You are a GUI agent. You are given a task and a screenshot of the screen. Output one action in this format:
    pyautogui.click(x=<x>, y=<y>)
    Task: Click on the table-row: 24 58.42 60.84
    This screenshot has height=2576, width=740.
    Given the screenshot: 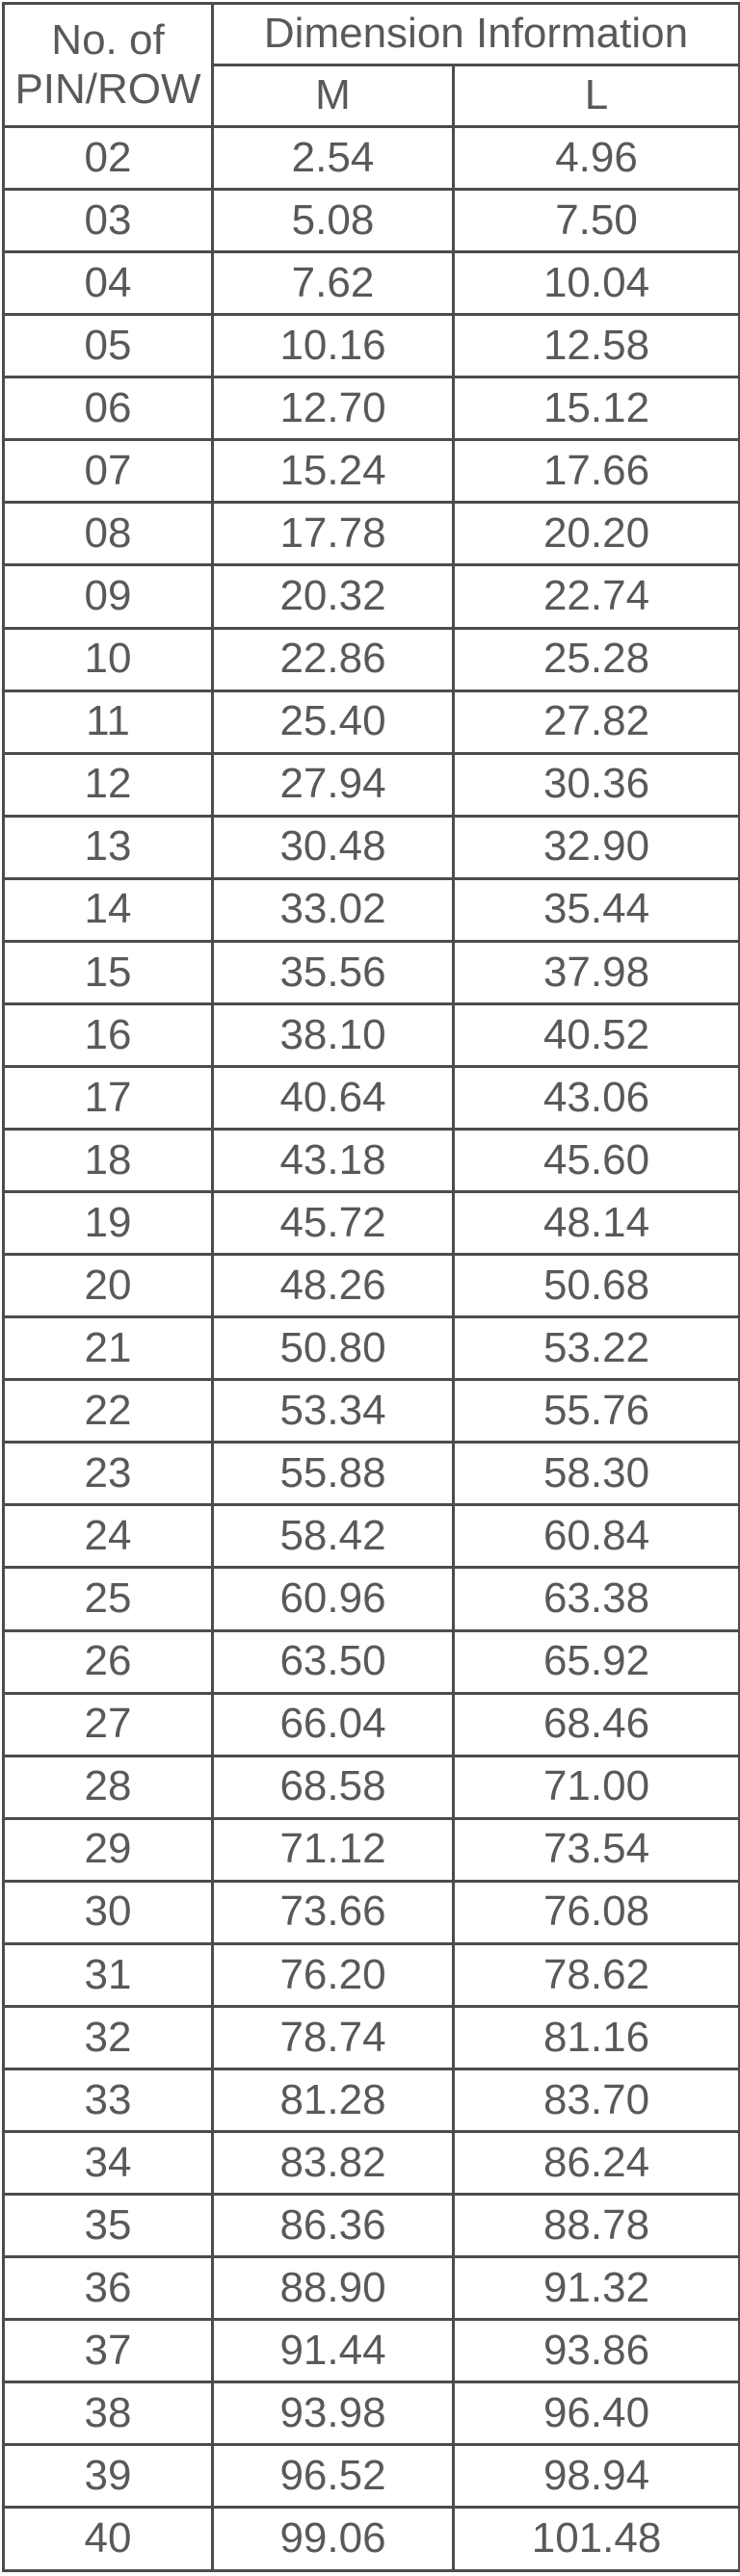 What is the action you would take?
    pyautogui.click(x=371, y=1536)
    